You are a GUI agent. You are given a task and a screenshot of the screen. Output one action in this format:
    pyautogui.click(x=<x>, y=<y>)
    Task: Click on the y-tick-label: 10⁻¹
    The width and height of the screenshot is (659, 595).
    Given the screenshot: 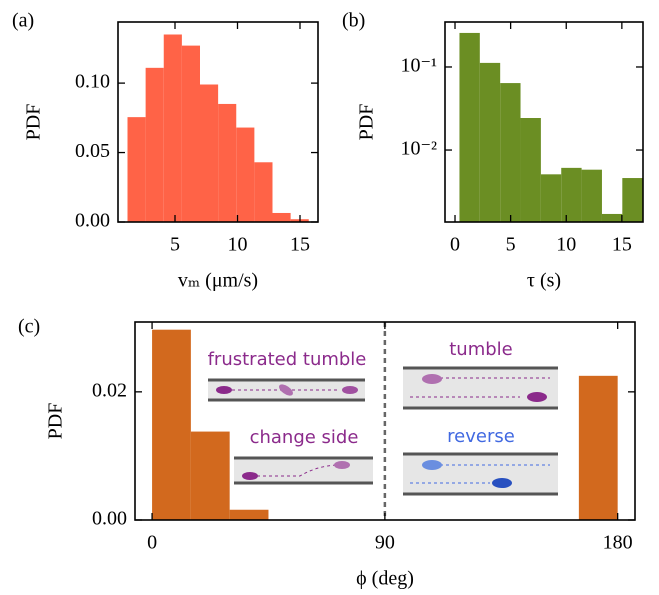 What is the action you would take?
    pyautogui.click(x=418, y=66)
    